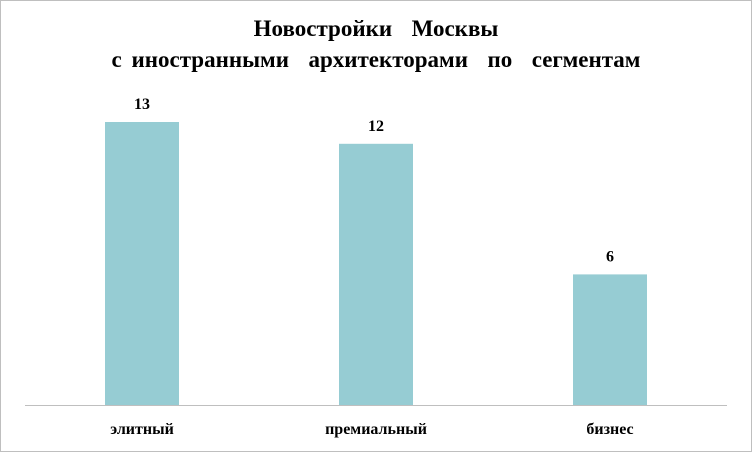  Describe the element at coordinates (142, 429) in the screenshot. I see `category-label-0: элитный` at that location.